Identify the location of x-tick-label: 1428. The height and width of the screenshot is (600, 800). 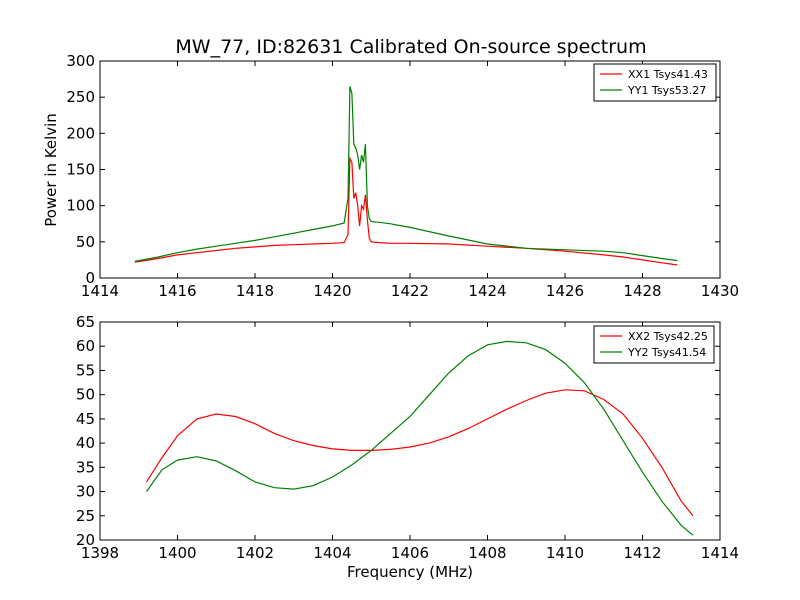
(642, 291).